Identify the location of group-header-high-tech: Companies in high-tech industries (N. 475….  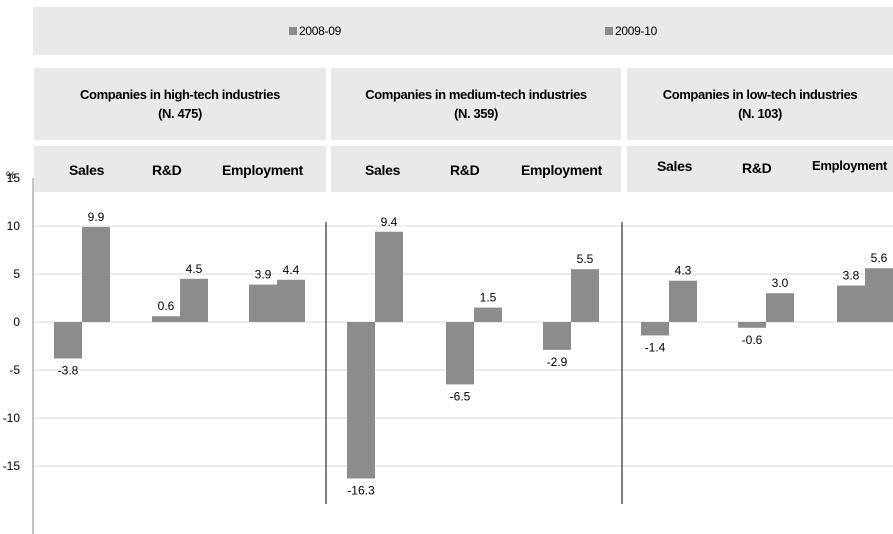
(180, 104).